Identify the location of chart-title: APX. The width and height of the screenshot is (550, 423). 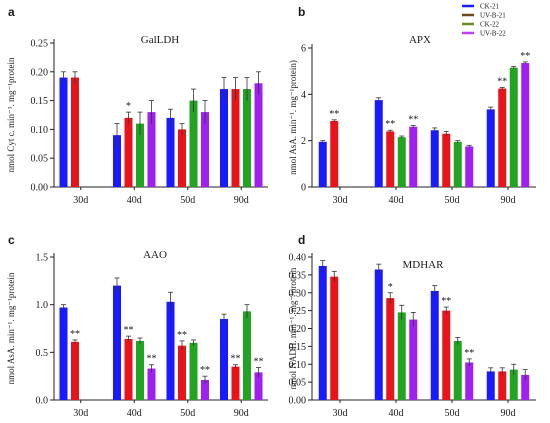
(420, 40).